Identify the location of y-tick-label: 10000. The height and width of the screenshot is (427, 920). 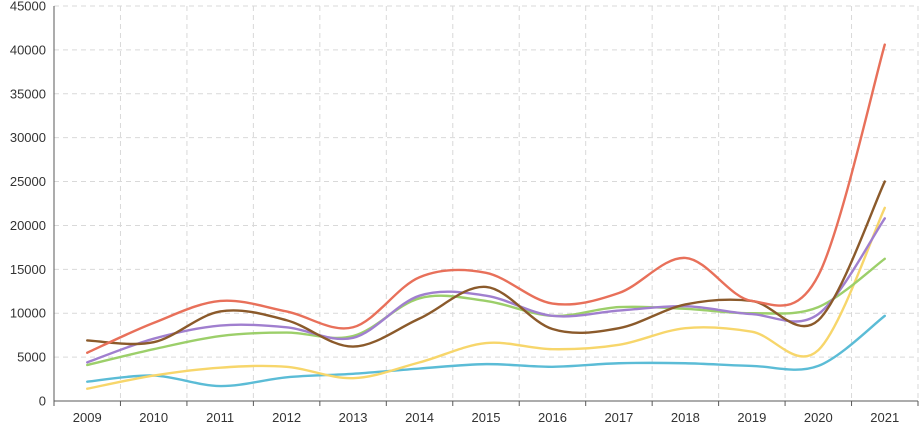
(28, 313).